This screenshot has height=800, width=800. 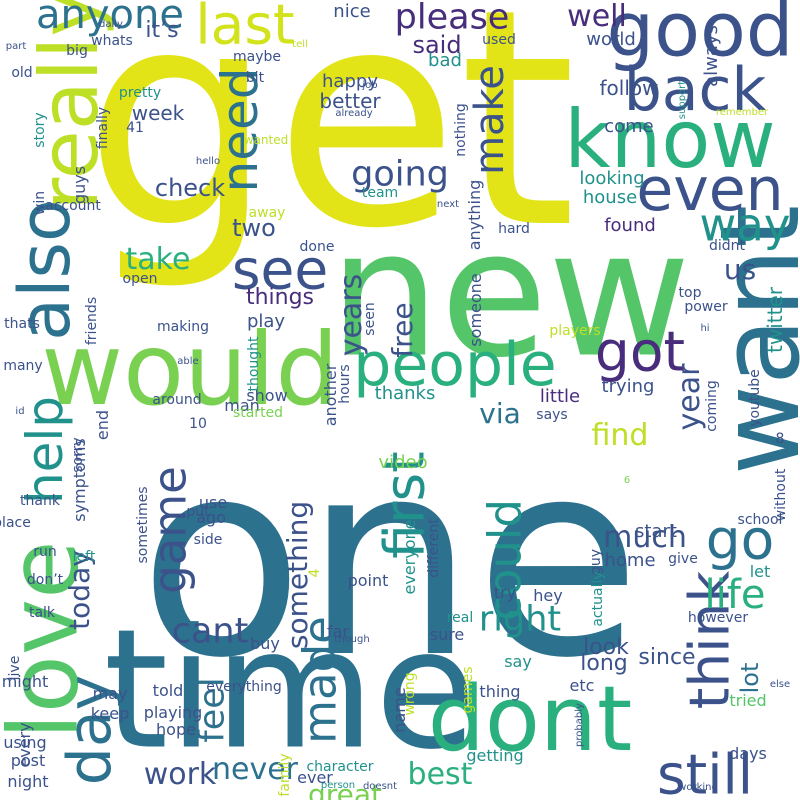 What do you see at coordinates (448, 204) in the screenshot?
I see `cloud-word: next` at bounding box center [448, 204].